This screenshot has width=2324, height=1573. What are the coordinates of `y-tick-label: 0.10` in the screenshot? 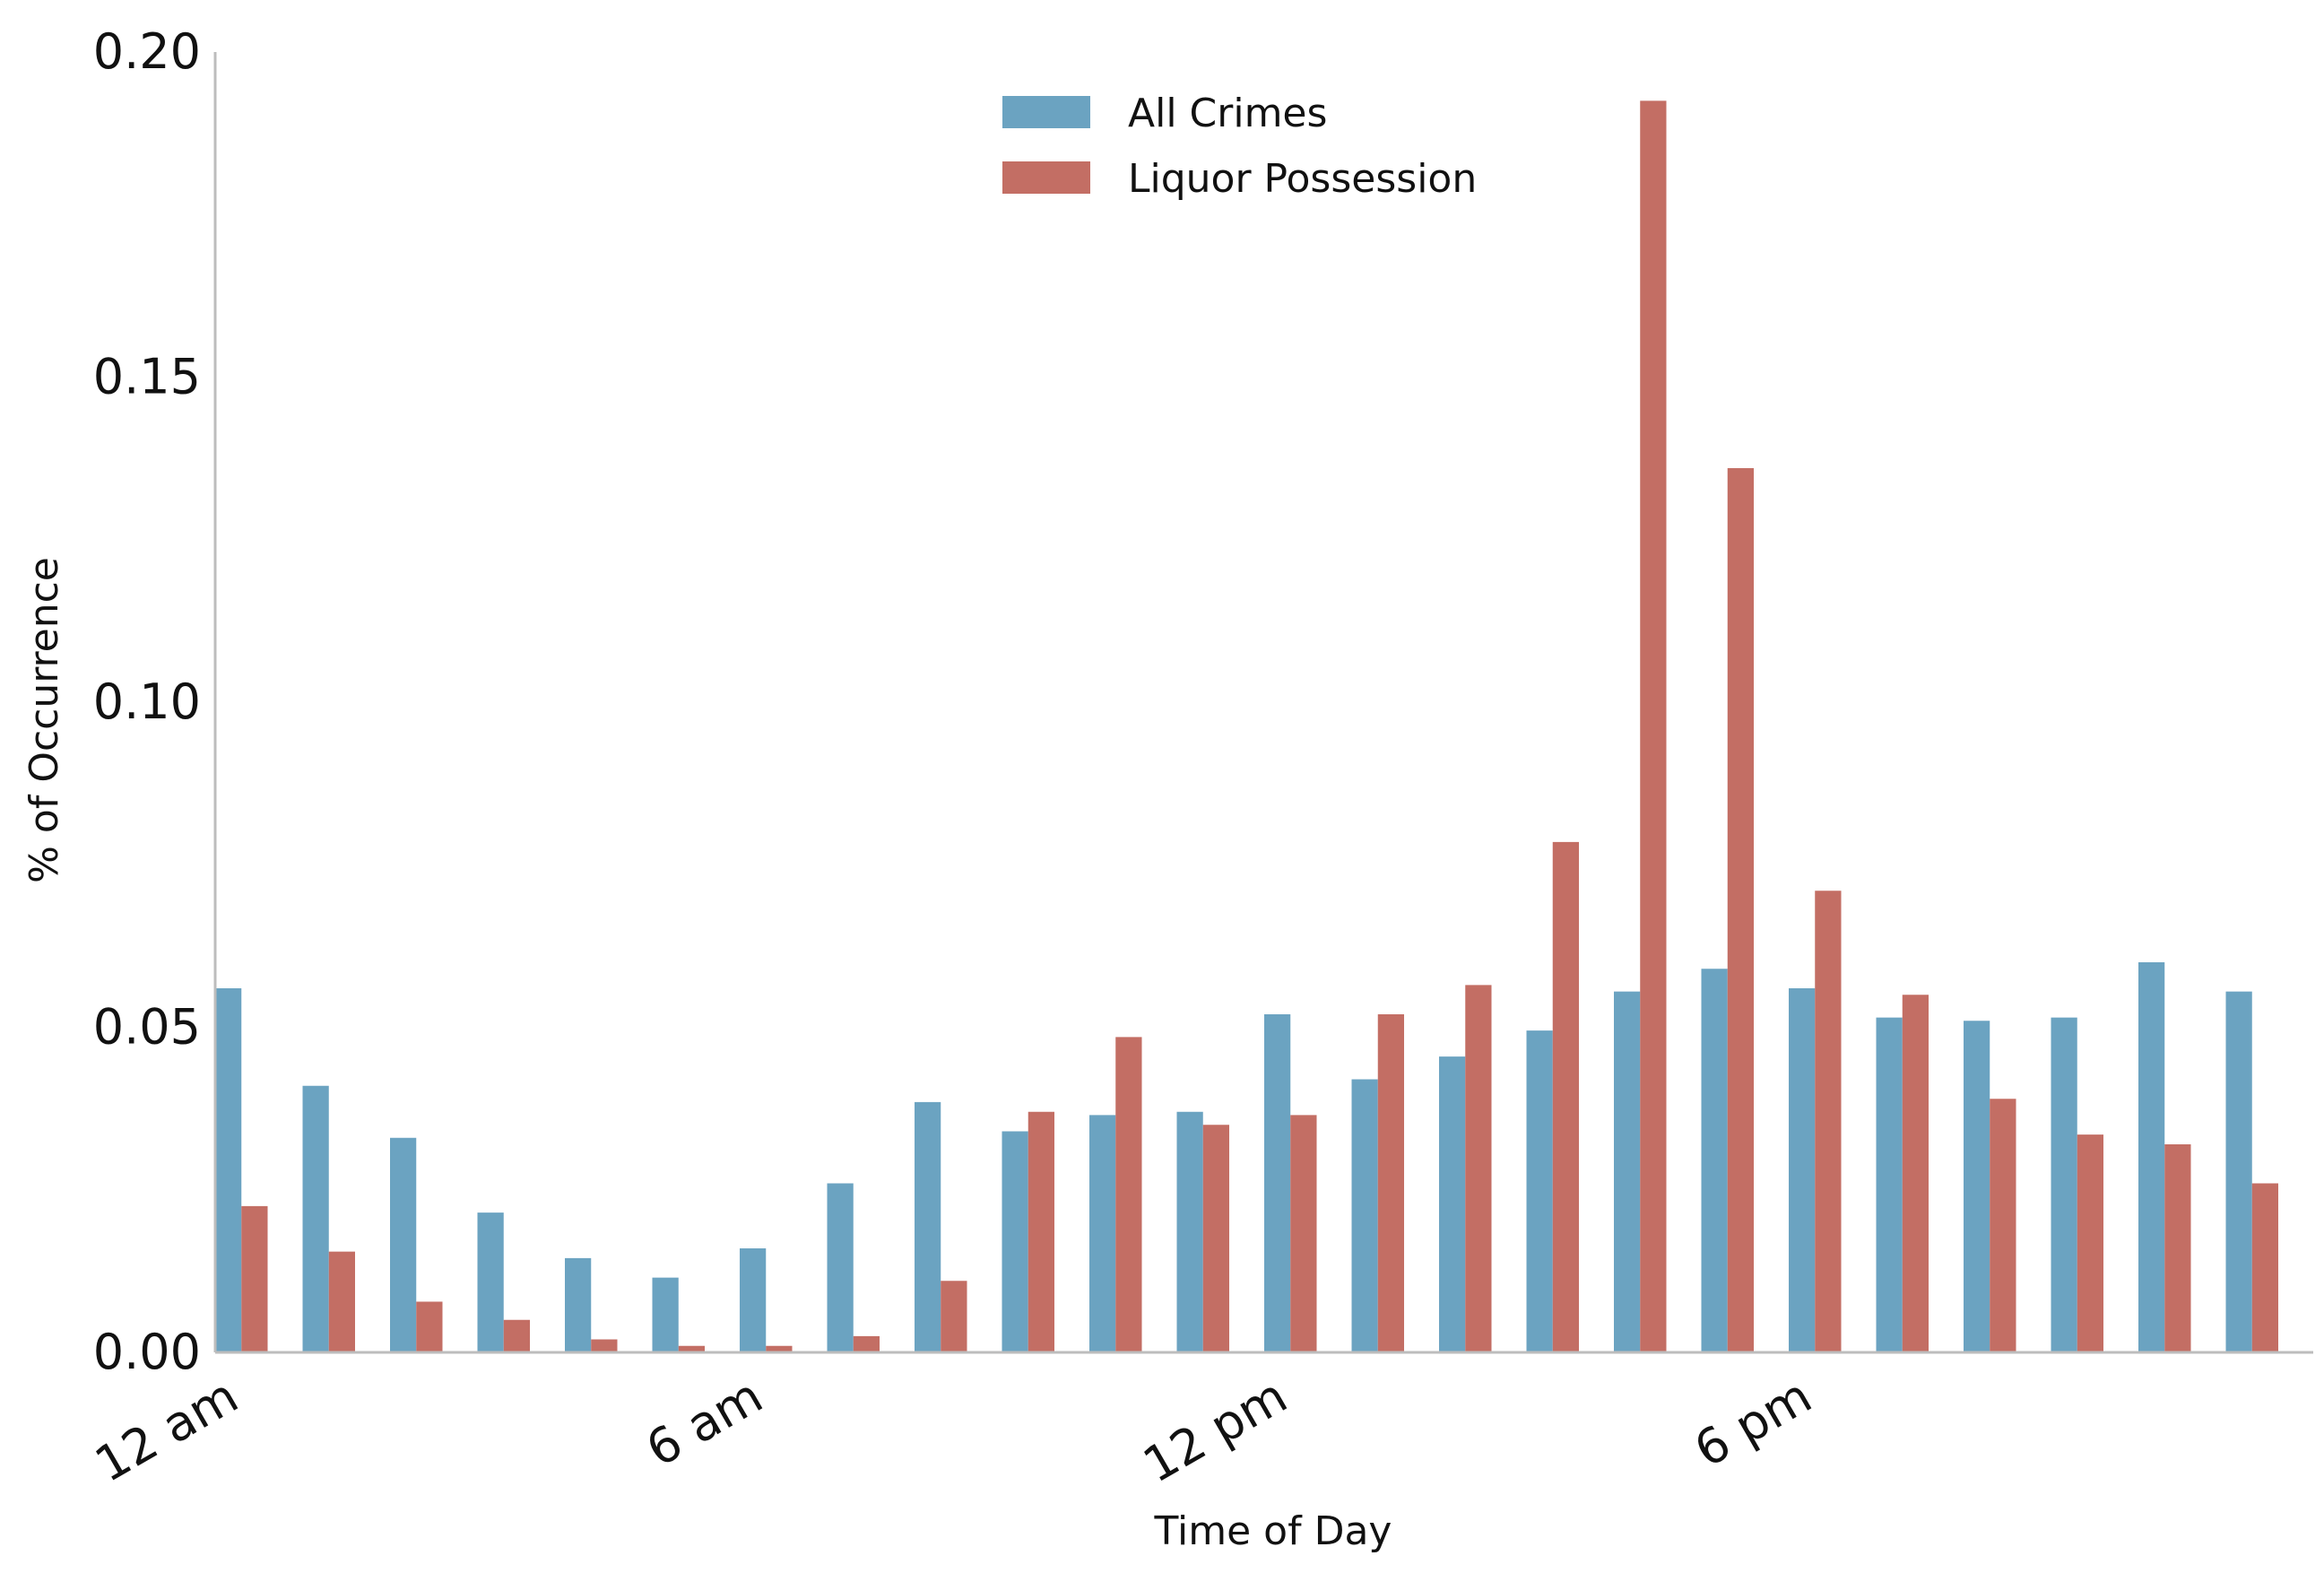 It's located at (147, 702).